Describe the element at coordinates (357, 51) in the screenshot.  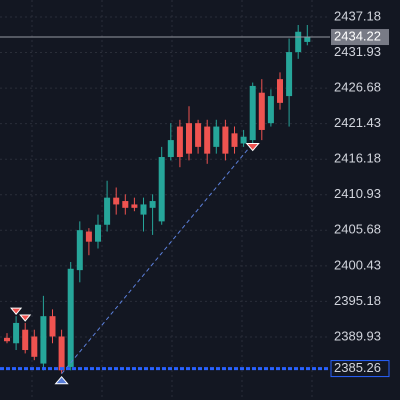
I see `y-tick-label: 2431.93` at that location.